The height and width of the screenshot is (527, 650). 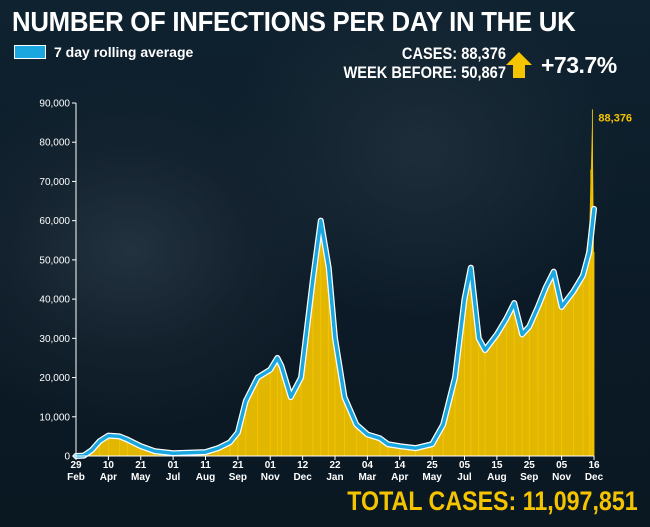 What do you see at coordinates (54, 339) in the screenshot?
I see `y-tick-label-3: 30,000` at bounding box center [54, 339].